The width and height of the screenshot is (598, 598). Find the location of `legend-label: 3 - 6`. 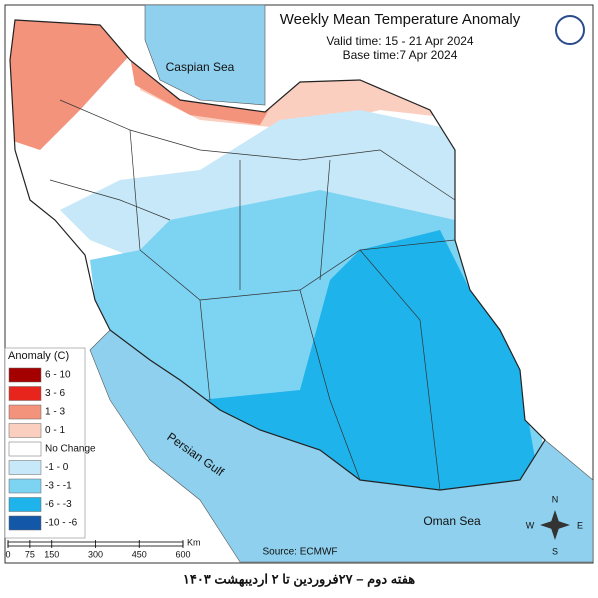

legend-label: 3 - 6 is located at coordinates (55, 393).